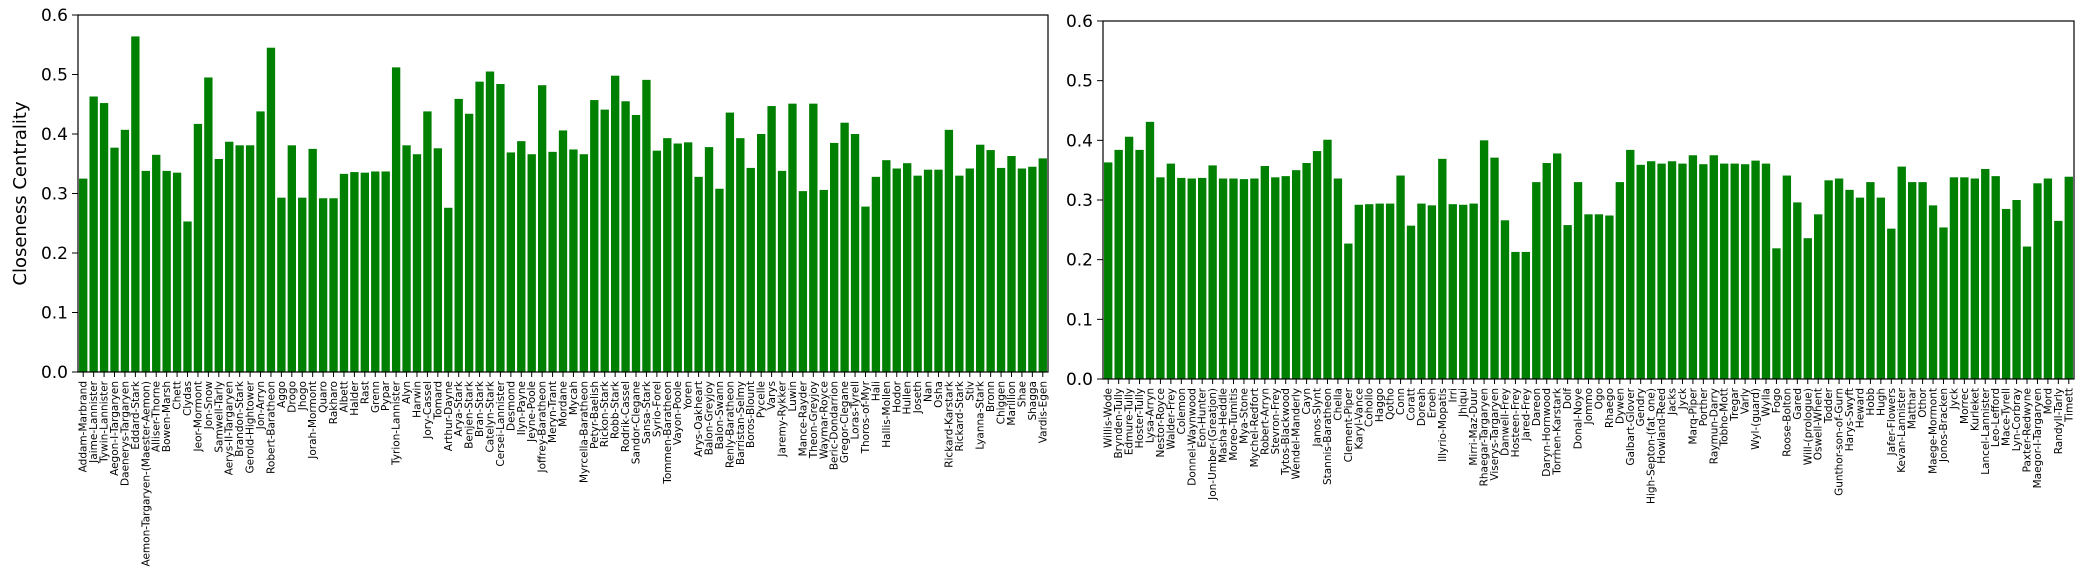 This screenshot has height=588, width=2088. I want to click on x-tick-label: Alyn, so click(407, 392).